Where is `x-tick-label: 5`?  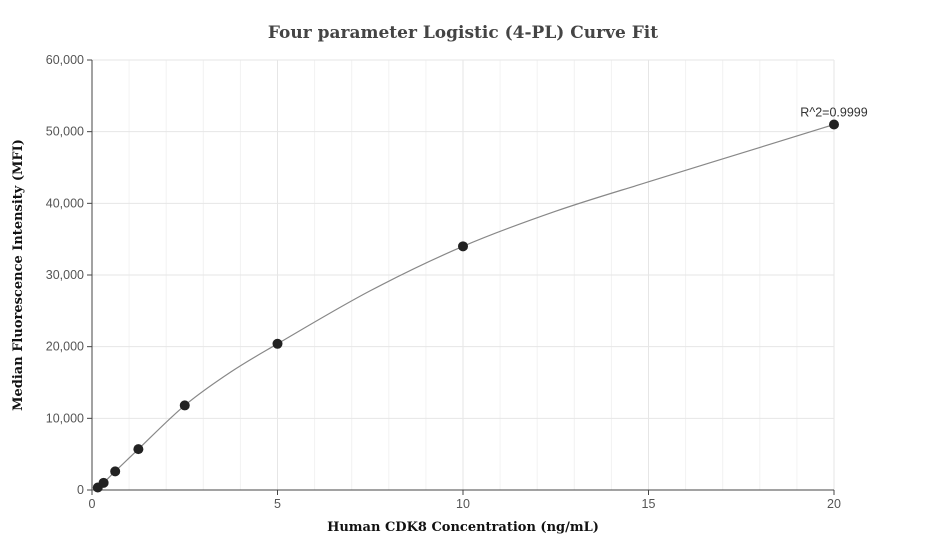
x-tick-label: 5 is located at coordinates (277, 504).